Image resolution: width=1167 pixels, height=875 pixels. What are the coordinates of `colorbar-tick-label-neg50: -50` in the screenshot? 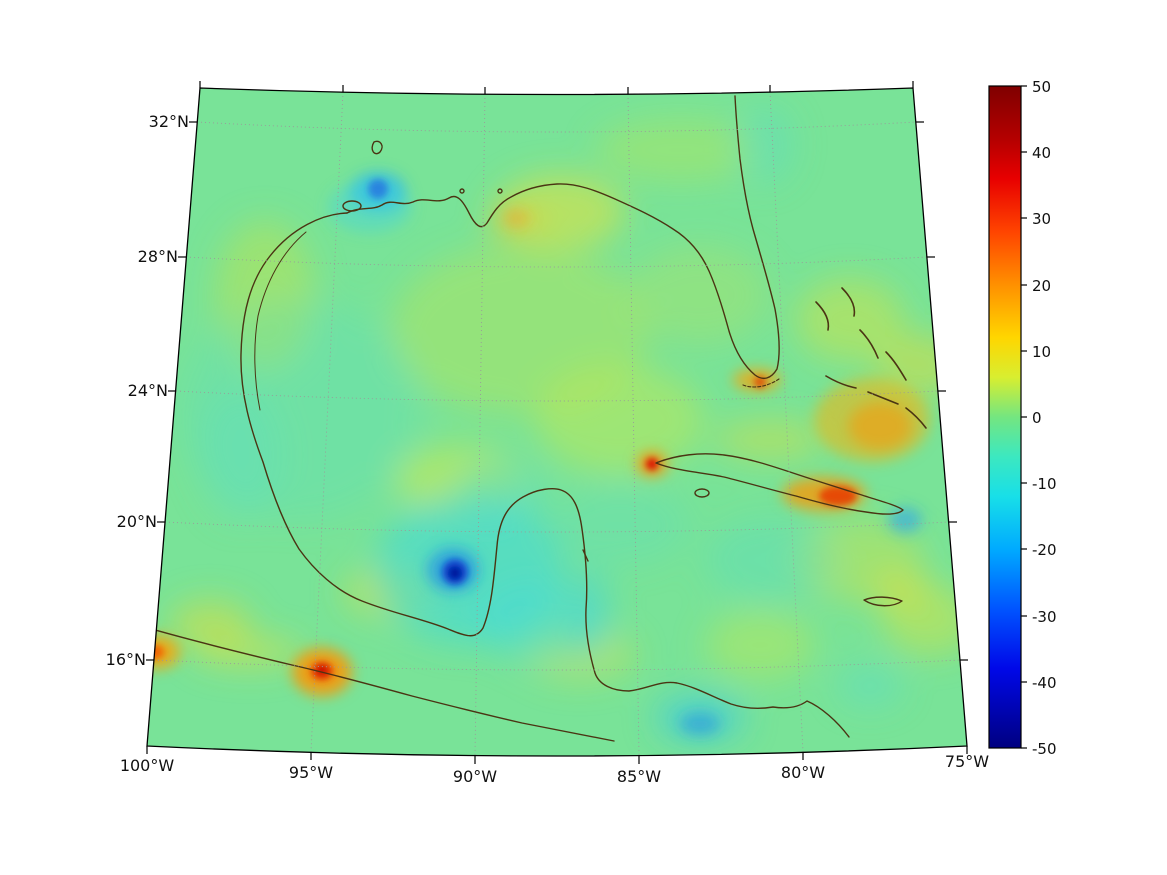 It's located at (1044, 749).